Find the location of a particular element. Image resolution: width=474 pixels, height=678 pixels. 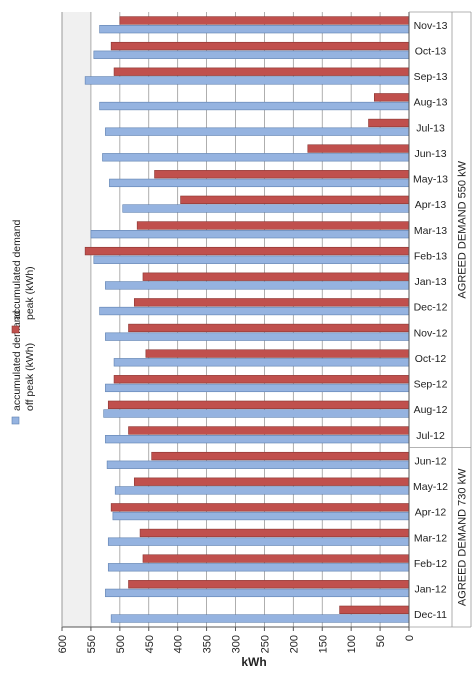

x-tick-label: 300 is located at coordinates (237, 644).